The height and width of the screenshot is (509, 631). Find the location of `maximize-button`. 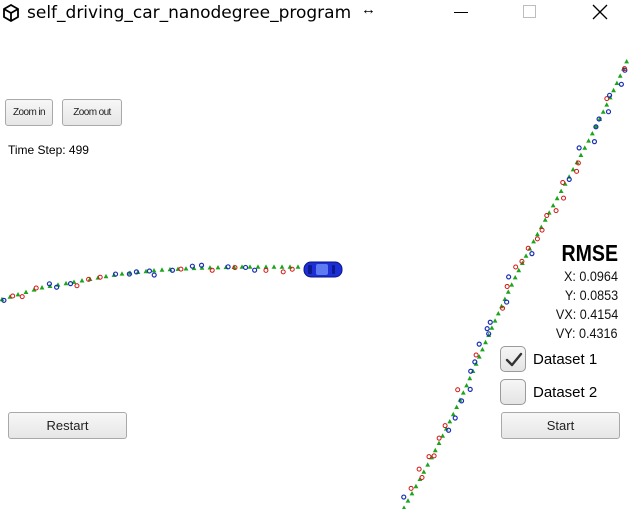

maximize-button is located at coordinates (530, 13).